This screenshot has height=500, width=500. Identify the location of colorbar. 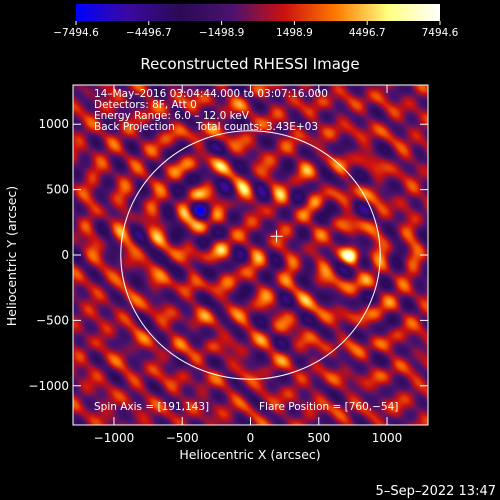
(258, 12).